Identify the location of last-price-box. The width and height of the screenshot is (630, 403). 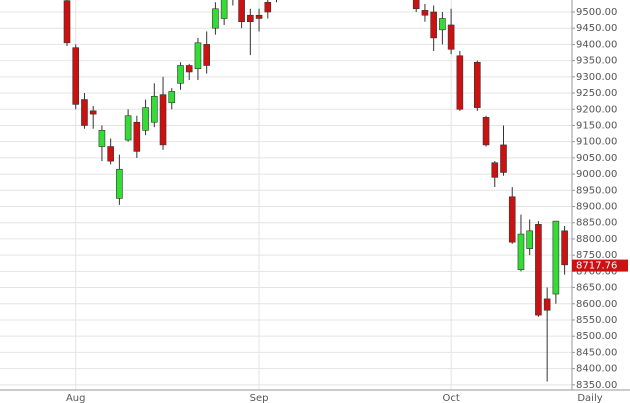
(600, 265).